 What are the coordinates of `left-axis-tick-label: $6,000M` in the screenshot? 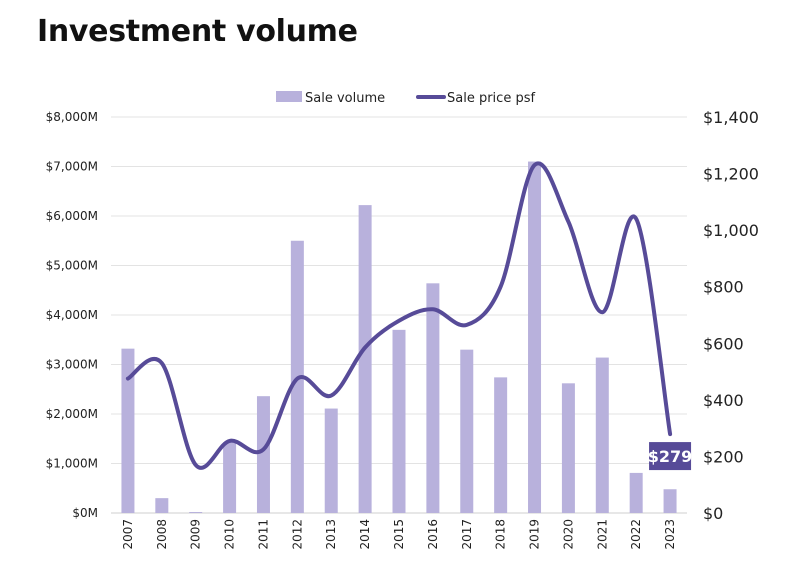 It's located at (72, 216).